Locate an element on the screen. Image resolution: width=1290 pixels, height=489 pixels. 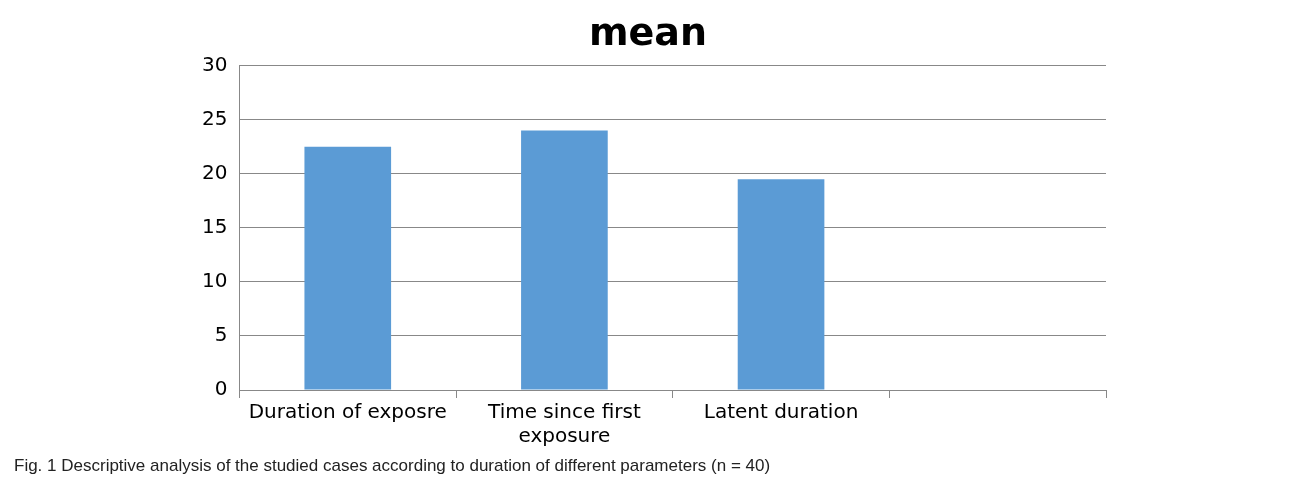
y-tick-label: 20 is located at coordinates (215, 171).